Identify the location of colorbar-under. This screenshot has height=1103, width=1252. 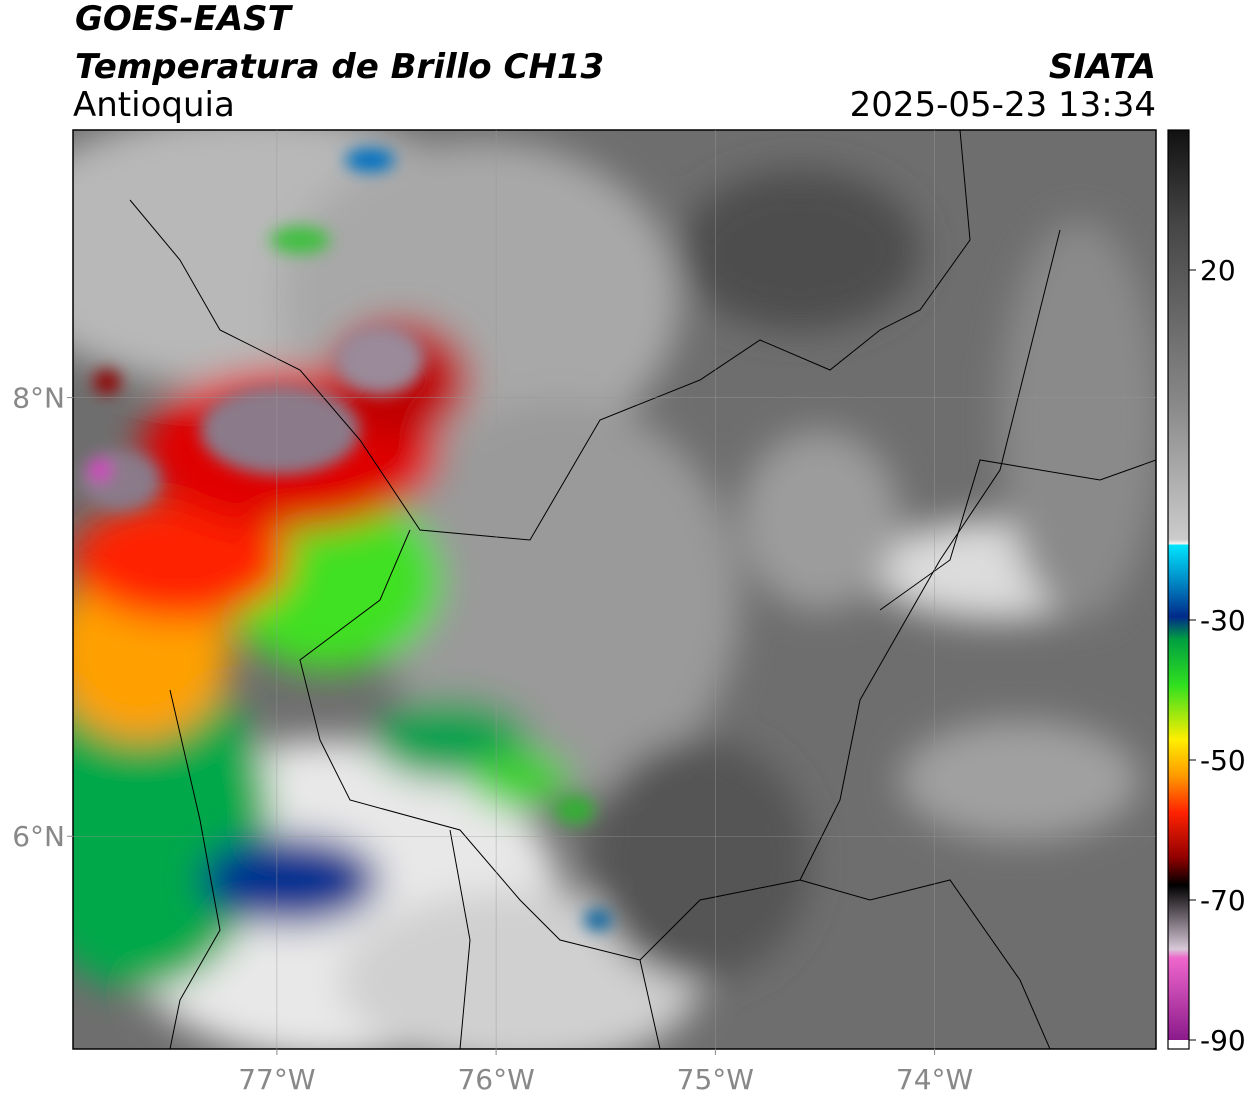
(1178, 1044).